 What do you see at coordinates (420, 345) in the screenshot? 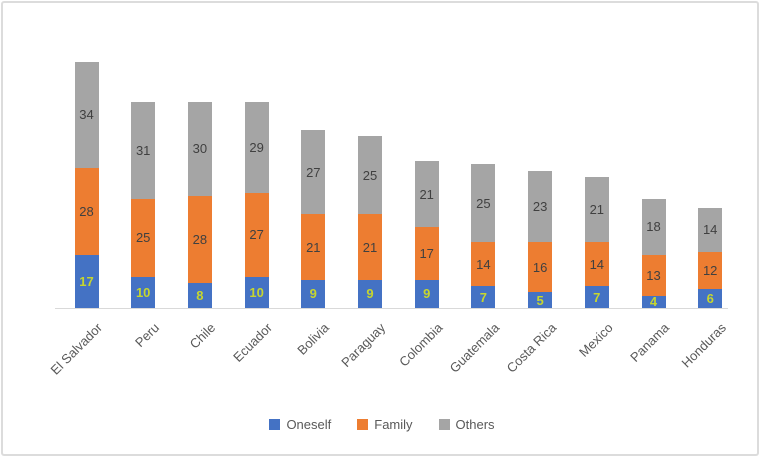
I see `x-axis-label-colombia: Colombia` at bounding box center [420, 345].